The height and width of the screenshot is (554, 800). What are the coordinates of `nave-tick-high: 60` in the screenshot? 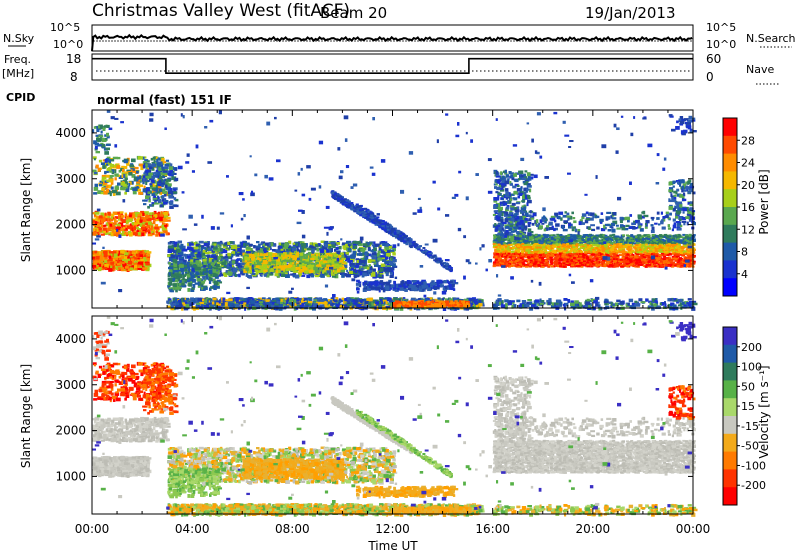 It's located at (713, 59).